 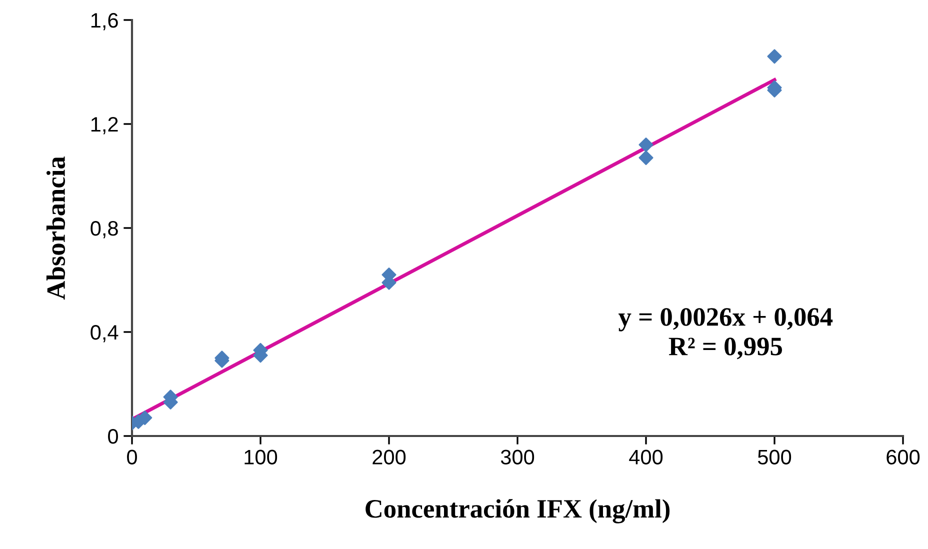 What do you see at coordinates (104, 229) in the screenshot?
I see `y-tick-label: 0,8` at bounding box center [104, 229].